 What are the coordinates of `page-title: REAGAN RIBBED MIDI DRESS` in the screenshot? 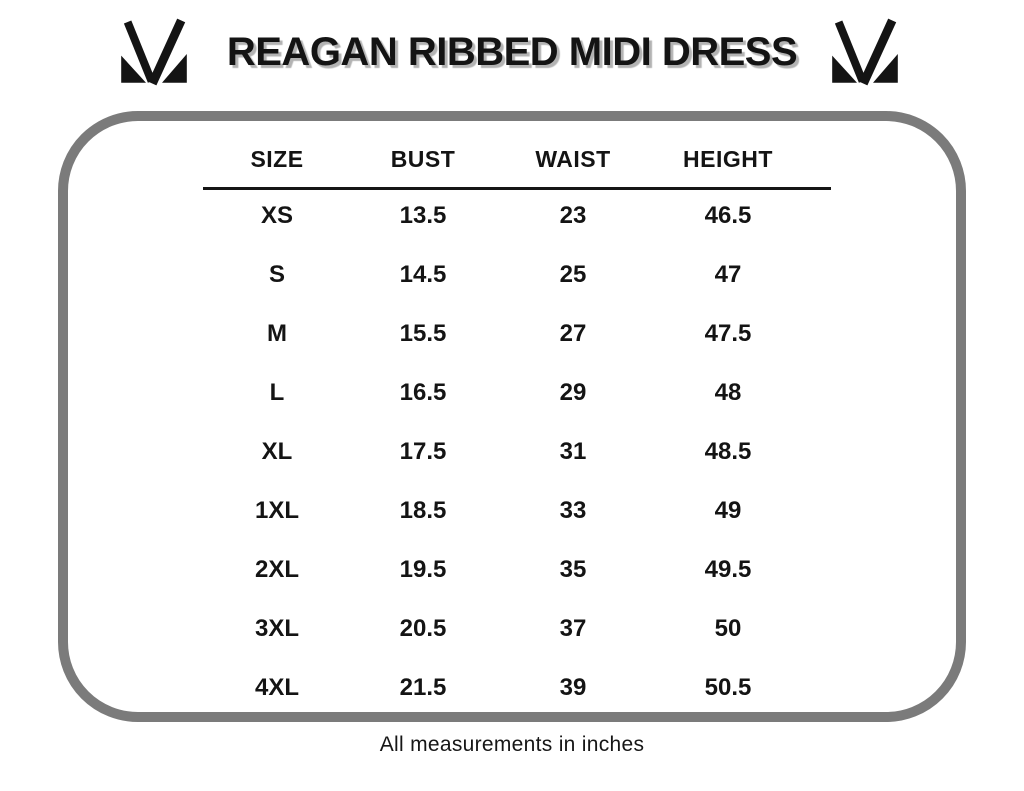 It's located at (512, 52).